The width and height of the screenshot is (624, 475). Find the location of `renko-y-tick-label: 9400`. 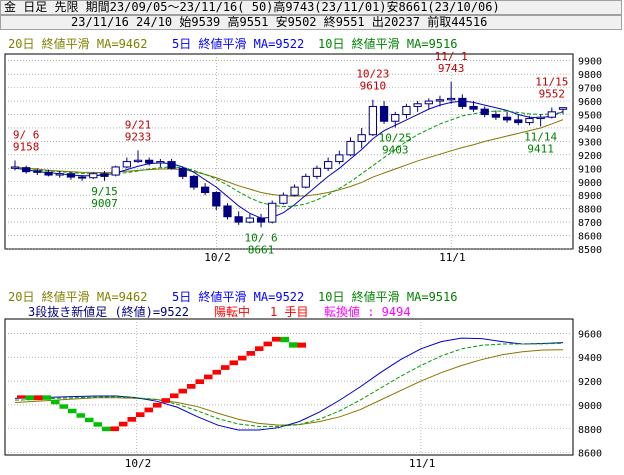

renko-y-tick-label: 9400 is located at coordinates (590, 358).